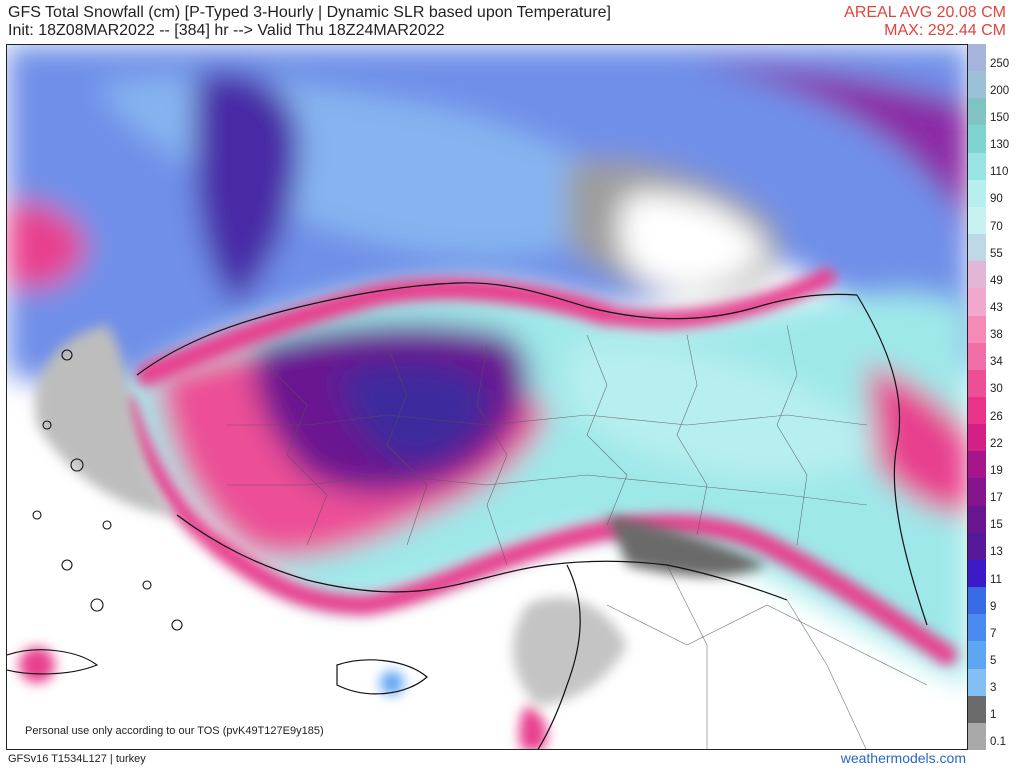 This screenshot has height=768, width=1024. I want to click on legend-label: 19, so click(996, 470).